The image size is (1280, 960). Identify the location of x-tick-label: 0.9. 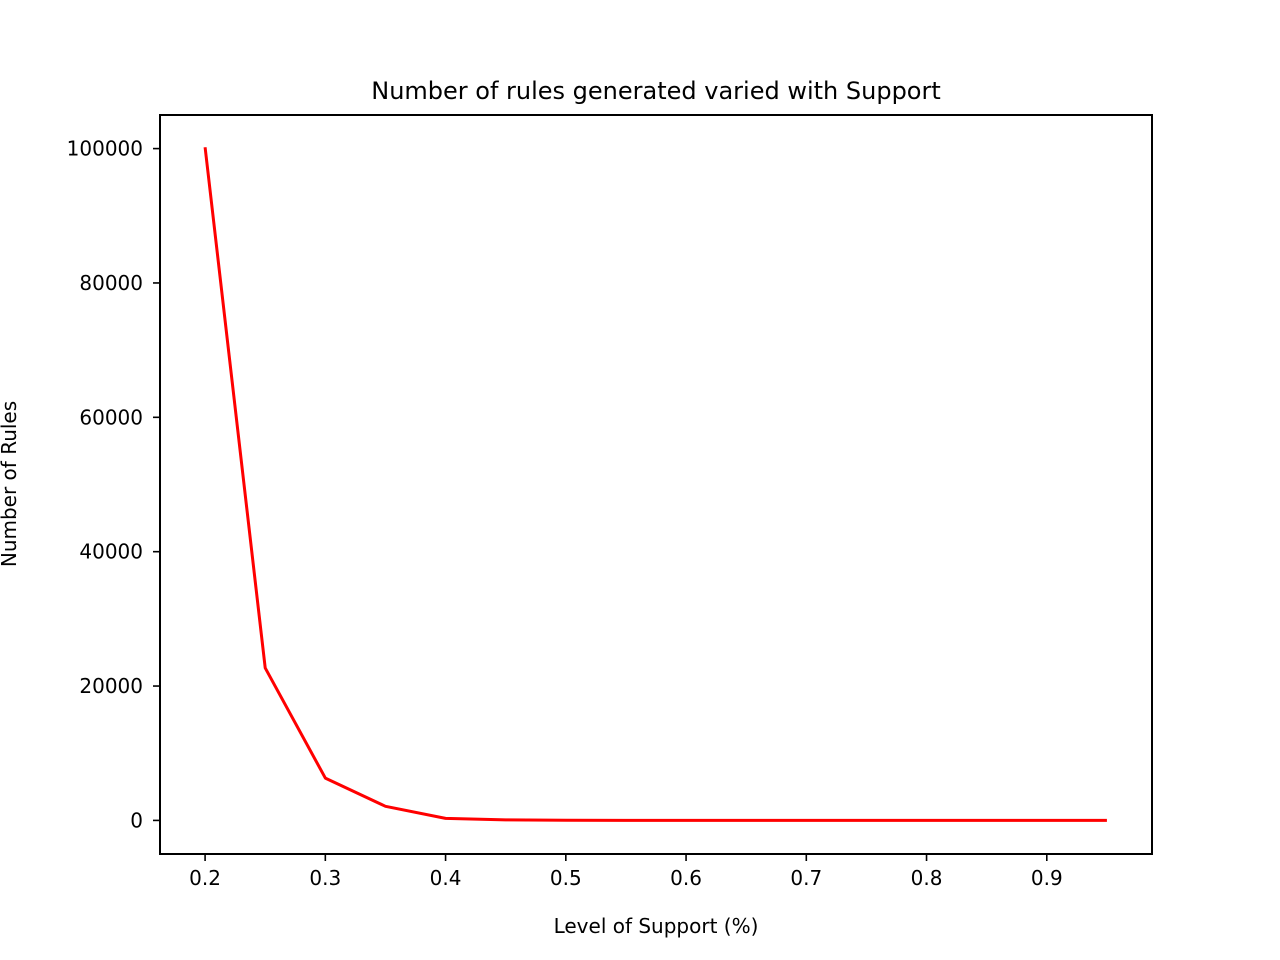
(1047, 878).